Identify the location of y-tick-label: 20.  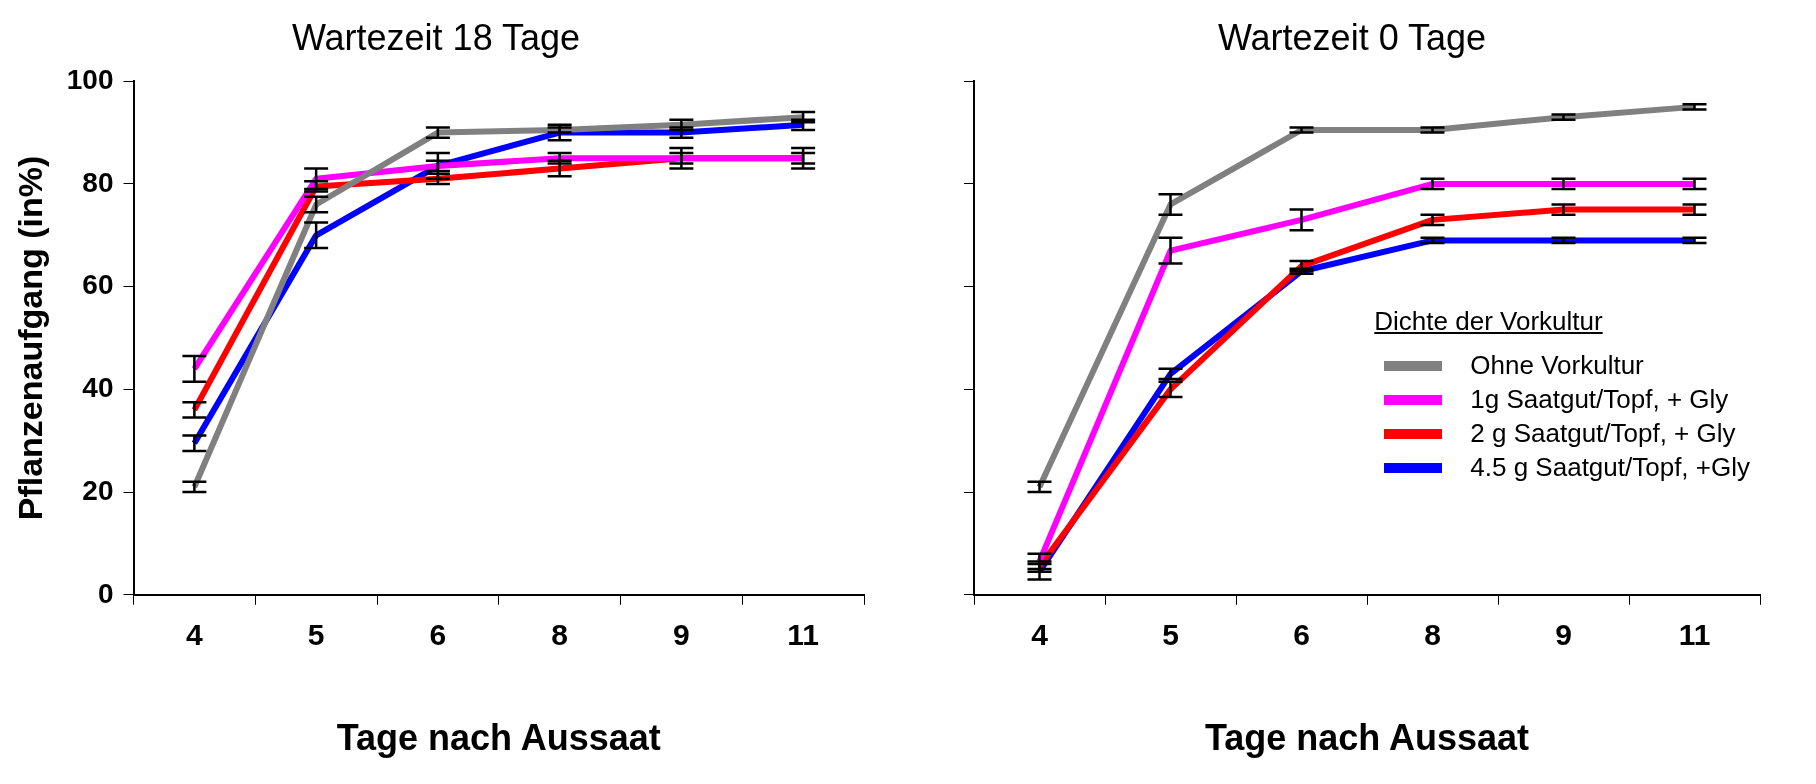
(98, 490).